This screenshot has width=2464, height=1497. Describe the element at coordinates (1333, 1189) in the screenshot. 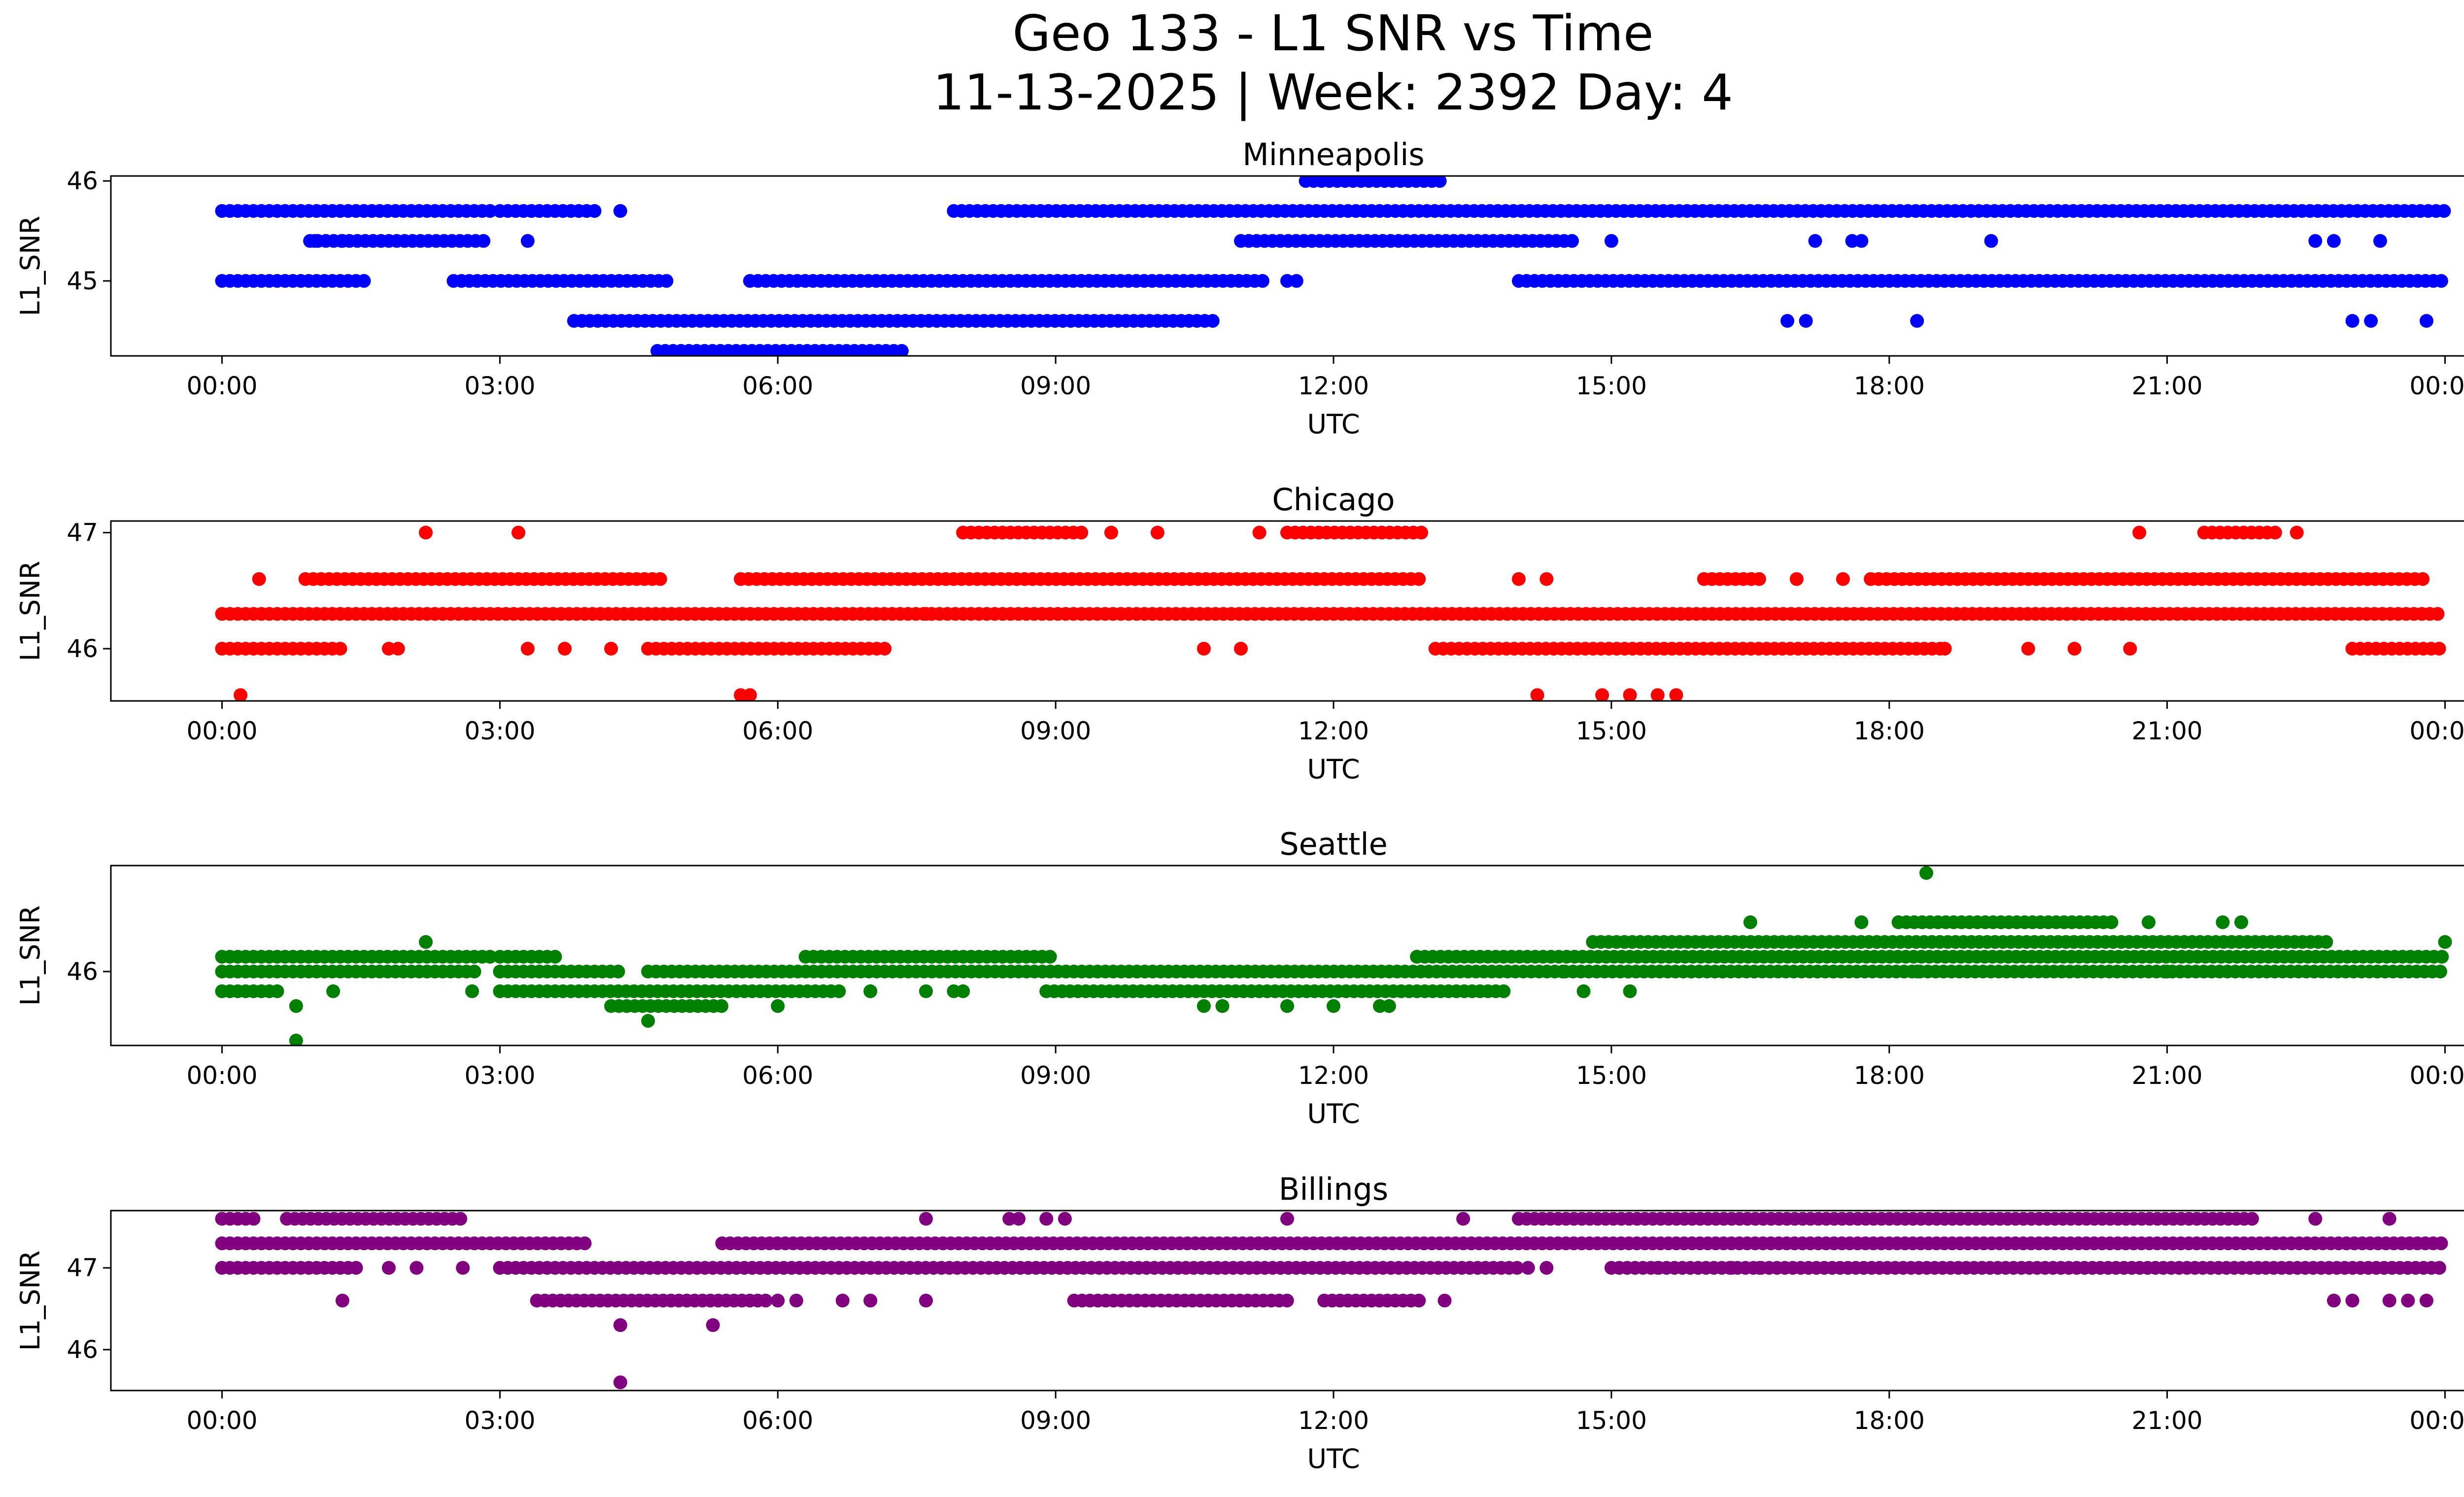

I see `subplot-title: Billings` at that location.